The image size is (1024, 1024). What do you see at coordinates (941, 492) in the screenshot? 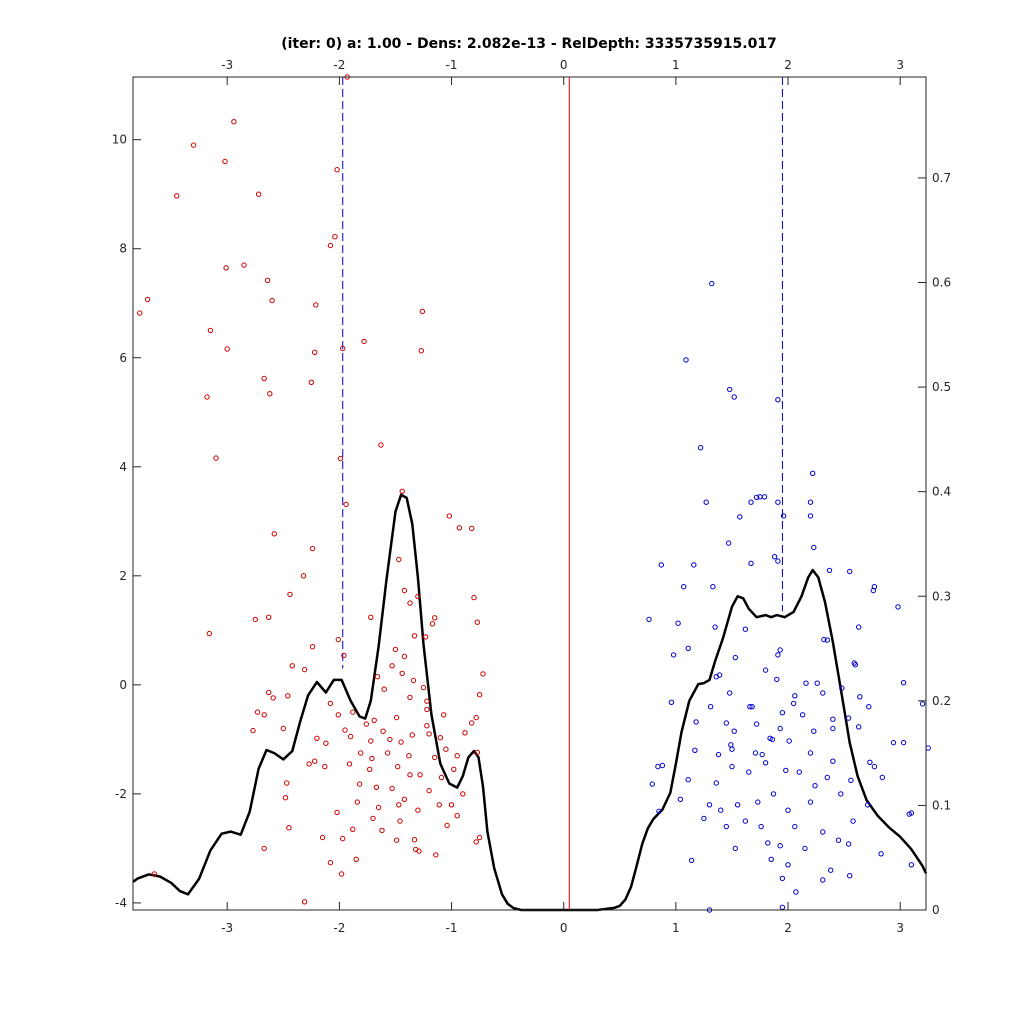
I see `y-right-tick-label-4: 0.4` at bounding box center [941, 492].